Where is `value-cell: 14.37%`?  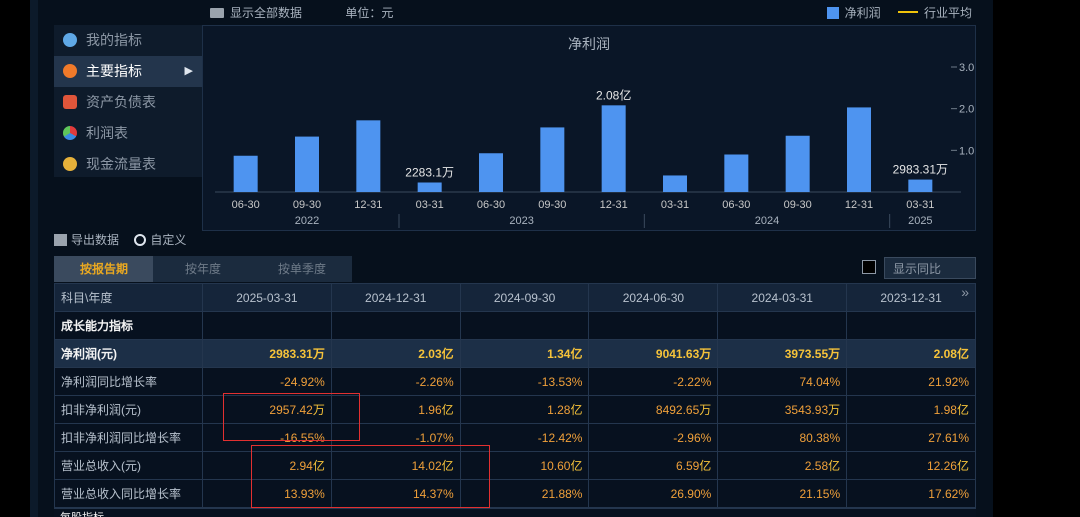
value-cell: 14.37% is located at coordinates (395, 493).